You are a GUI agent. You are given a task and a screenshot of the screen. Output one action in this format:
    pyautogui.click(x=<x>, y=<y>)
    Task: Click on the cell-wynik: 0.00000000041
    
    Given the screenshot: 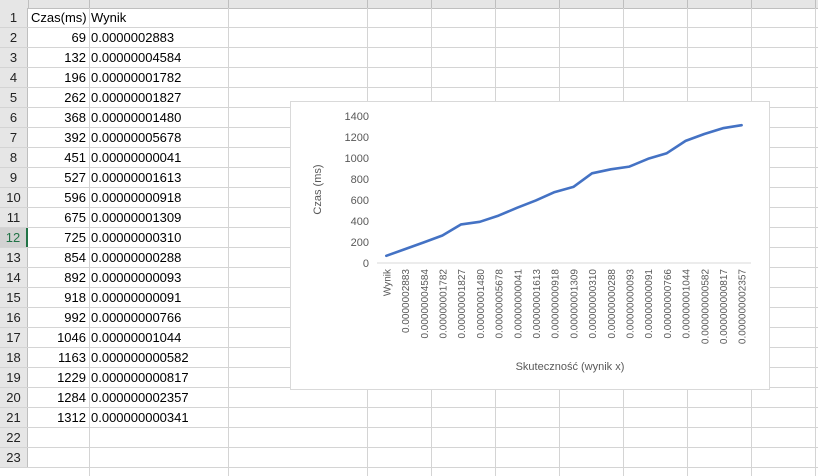 What is the action you would take?
    pyautogui.click(x=136, y=157)
    